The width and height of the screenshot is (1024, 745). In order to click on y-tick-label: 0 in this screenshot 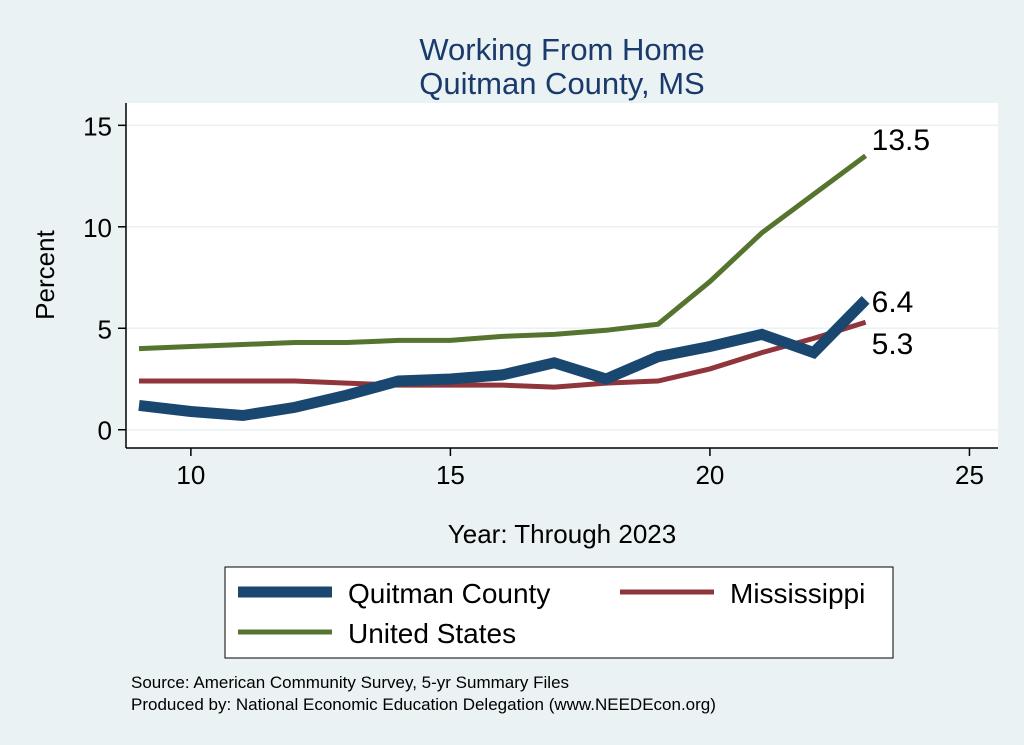, I will do `click(105, 431)`.